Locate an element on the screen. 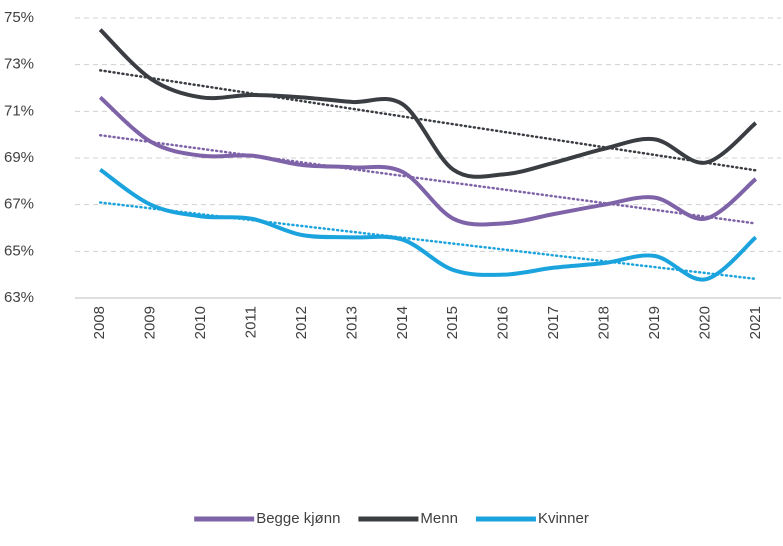  x-tick-label: 2019 is located at coordinates (654, 322).